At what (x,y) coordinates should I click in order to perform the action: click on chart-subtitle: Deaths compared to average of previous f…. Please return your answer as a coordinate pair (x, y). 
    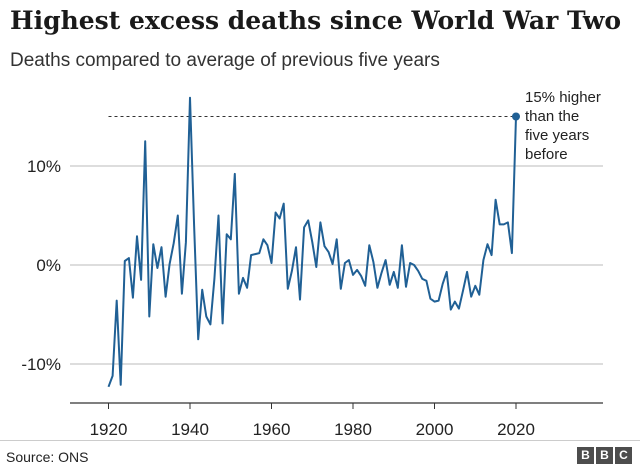
    Looking at the image, I should click on (225, 60).